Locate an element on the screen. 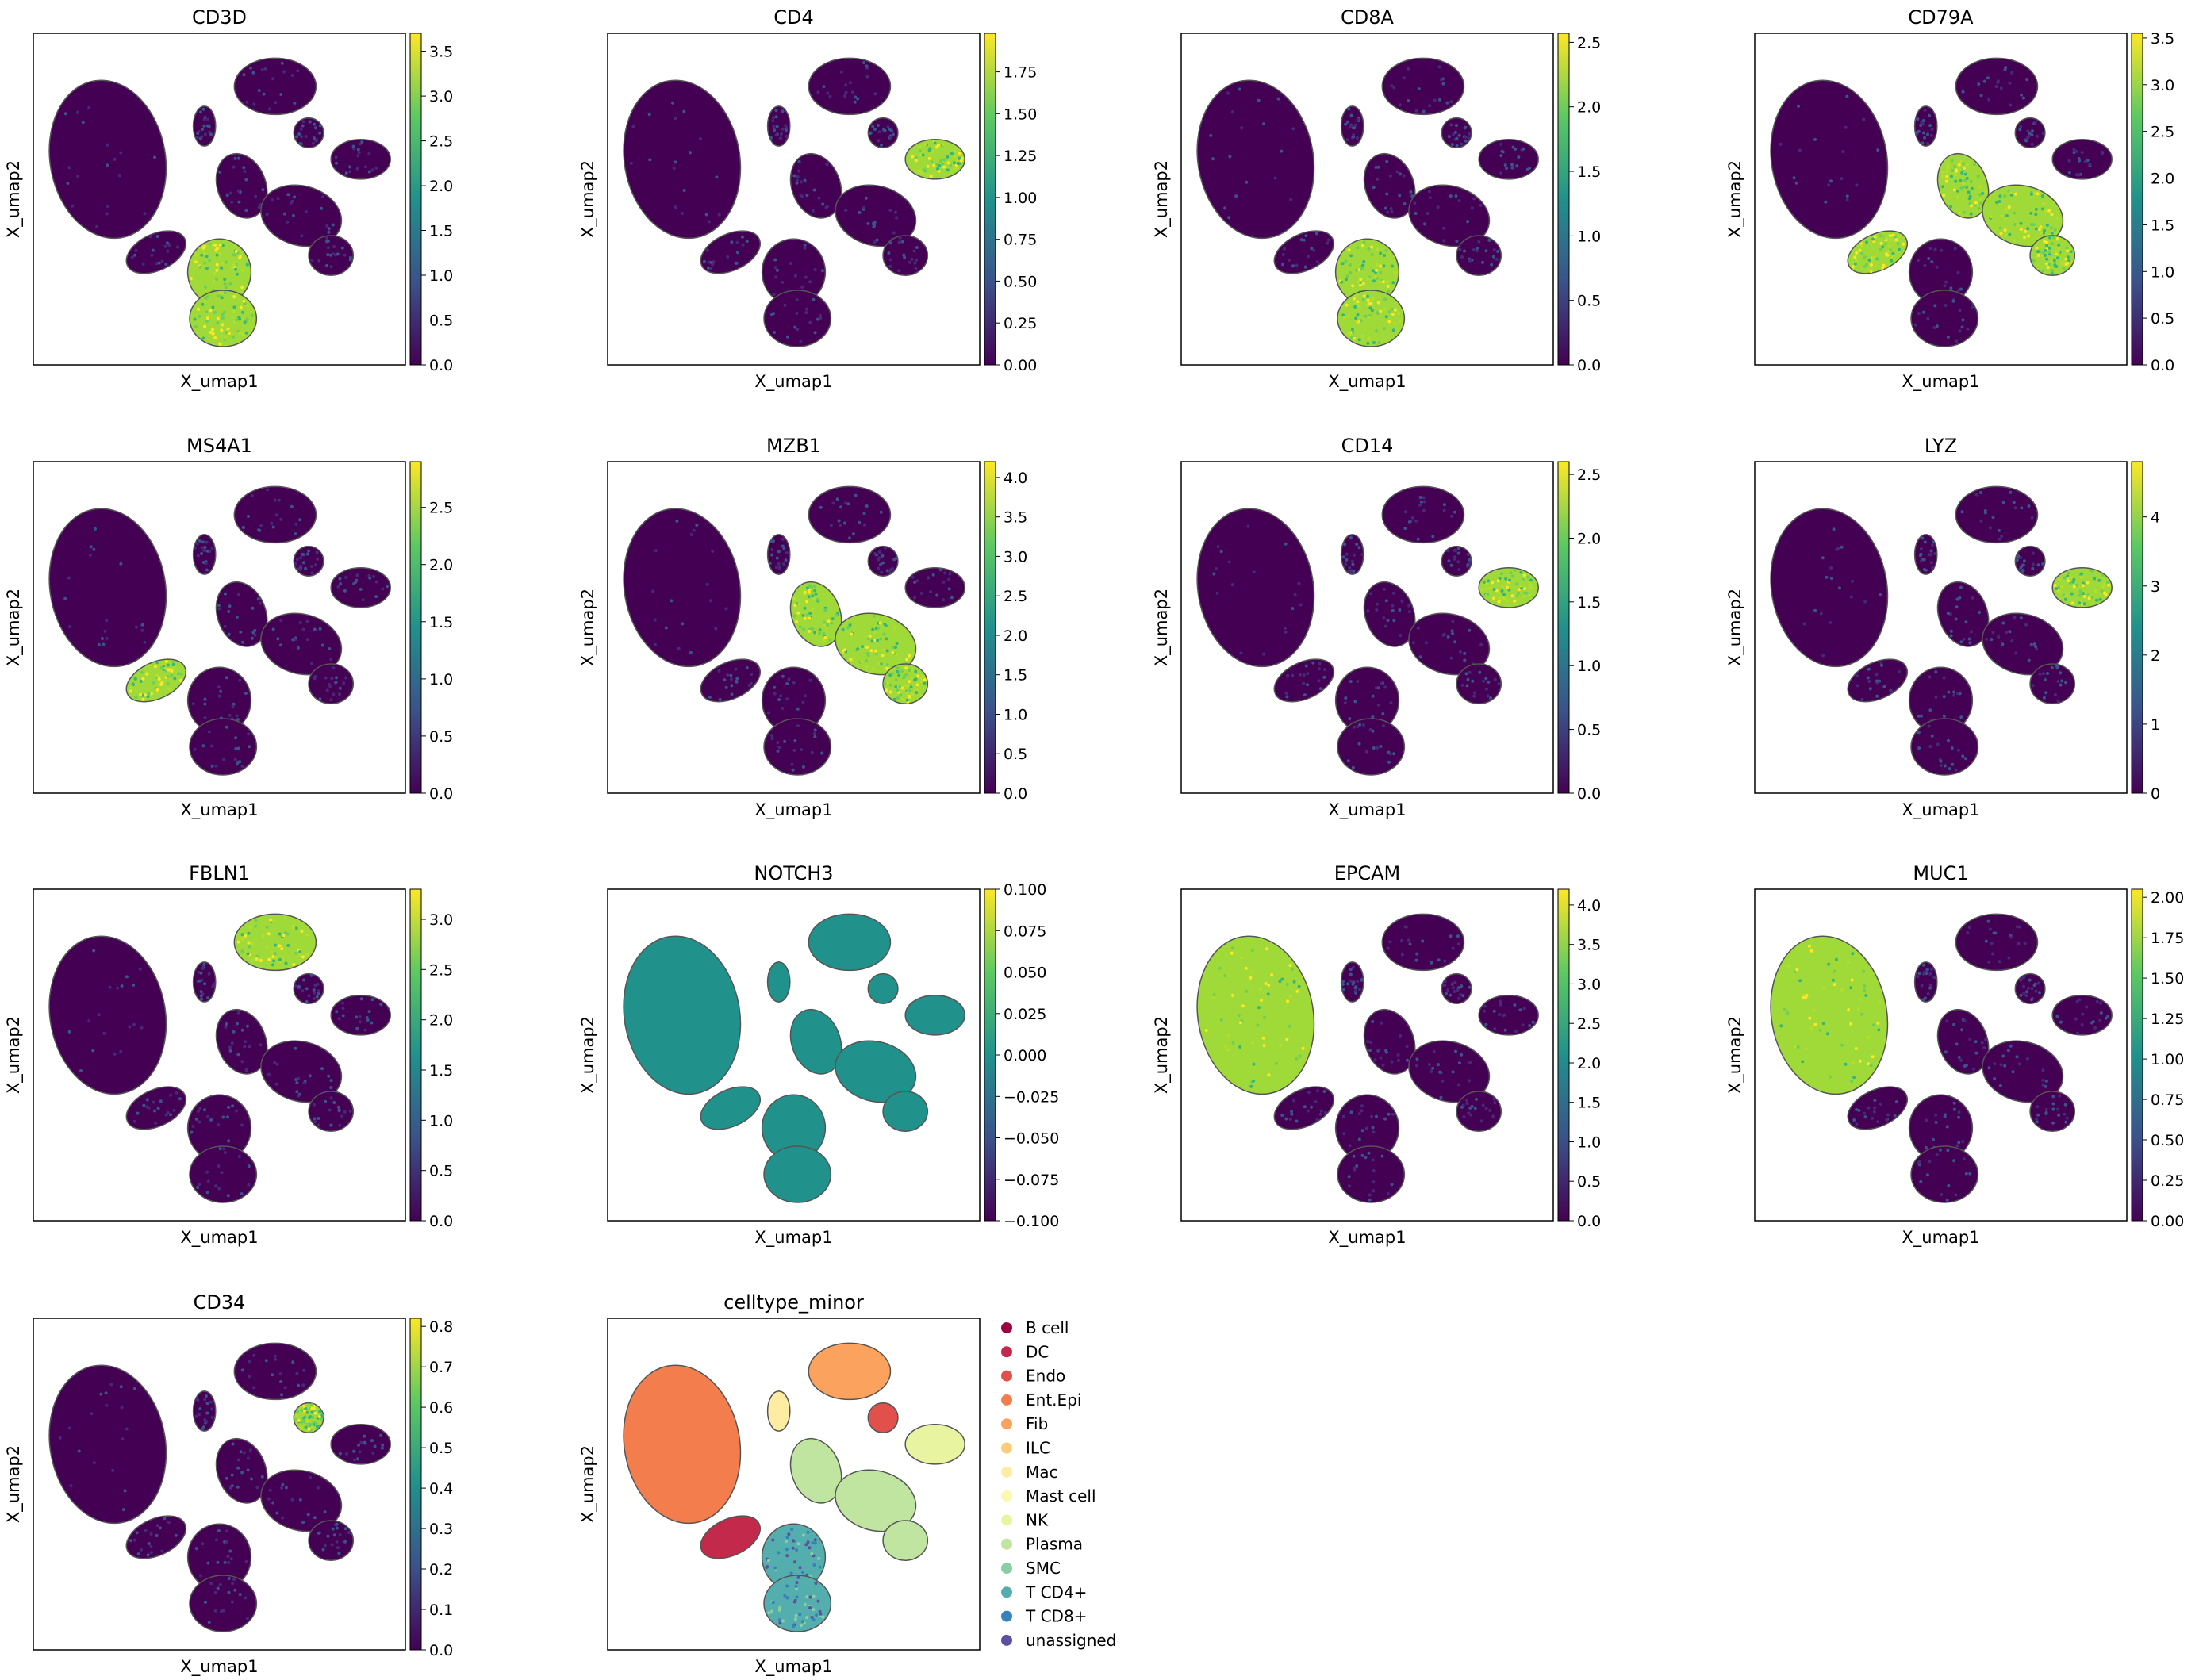  colorbar-tick-label: 0.50 is located at coordinates (1020, 281).